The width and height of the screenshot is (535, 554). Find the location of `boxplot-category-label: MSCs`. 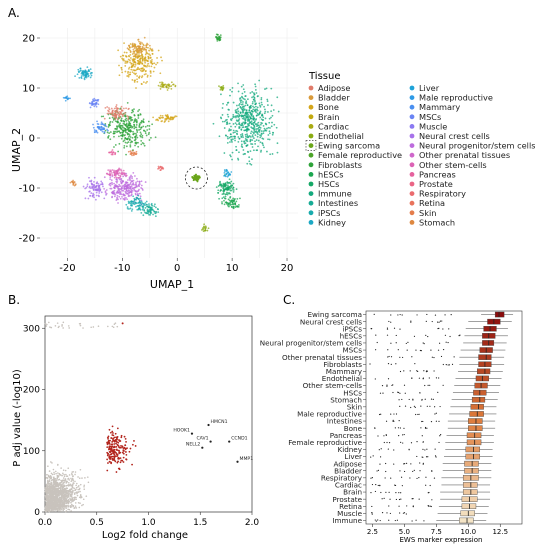

boxplot-category-label: MSCs is located at coordinates (352, 350).